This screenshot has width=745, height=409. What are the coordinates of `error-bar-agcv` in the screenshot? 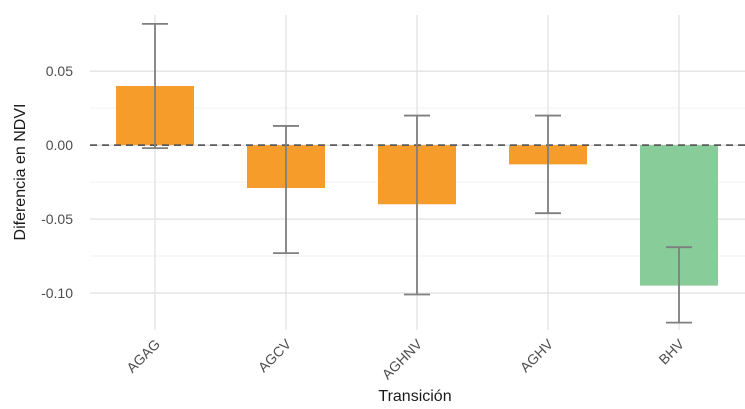 It's located at (286, 189).